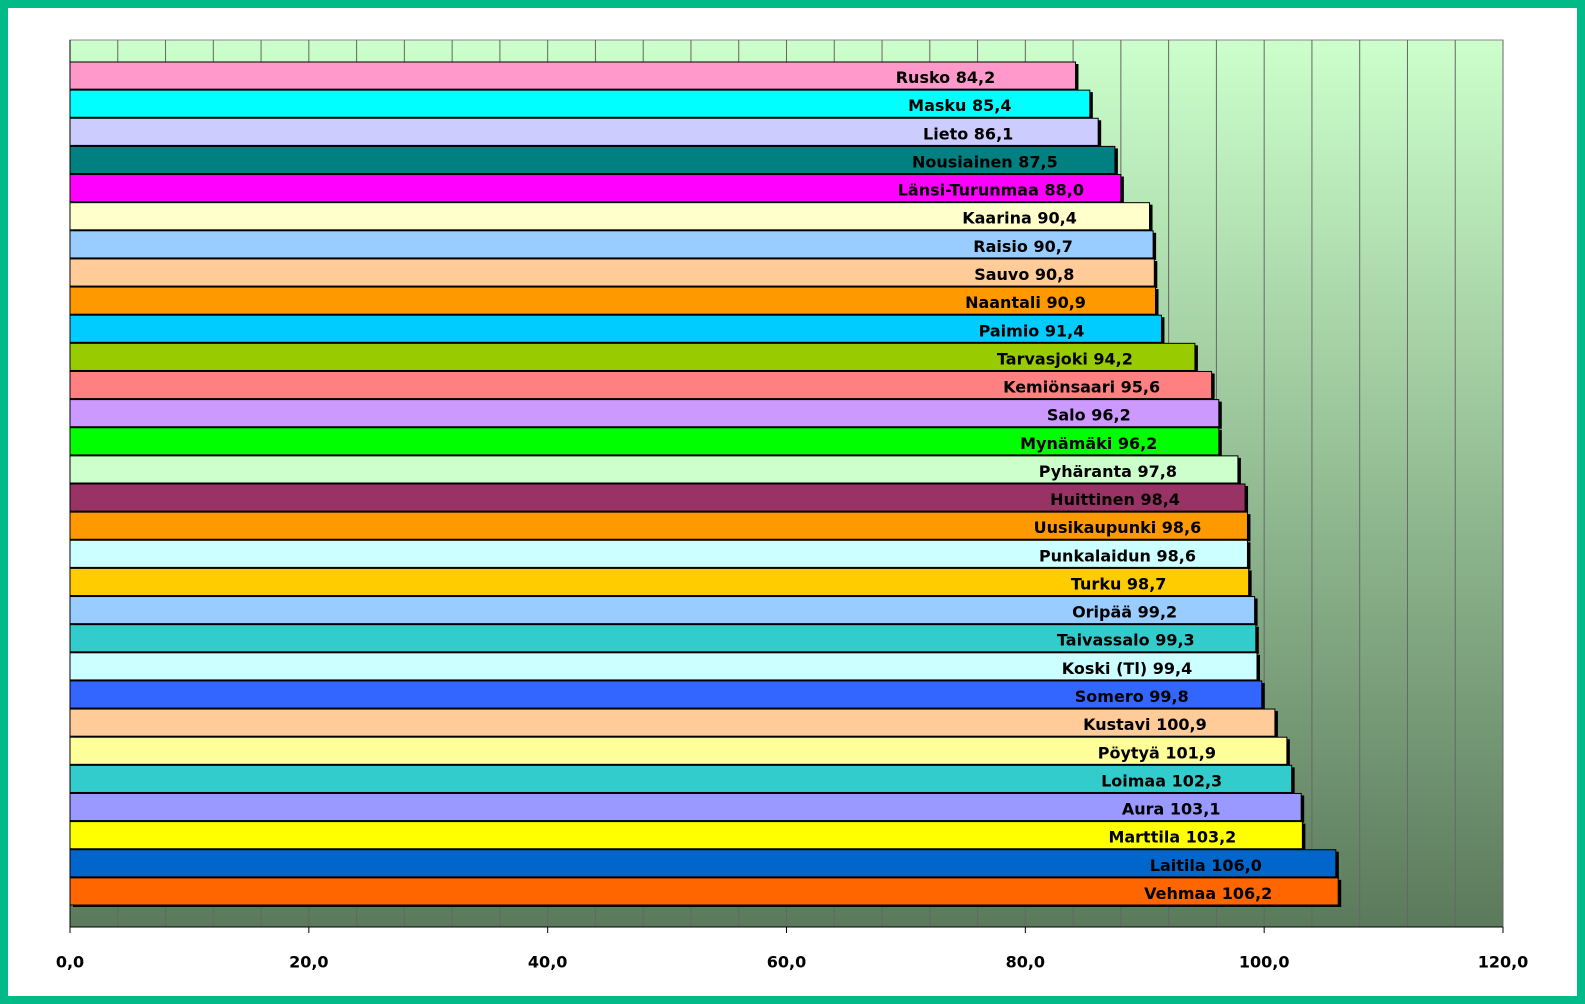 This screenshot has height=1004, width=1585. I want to click on bar-label: Paimio 91,4, so click(1032, 330).